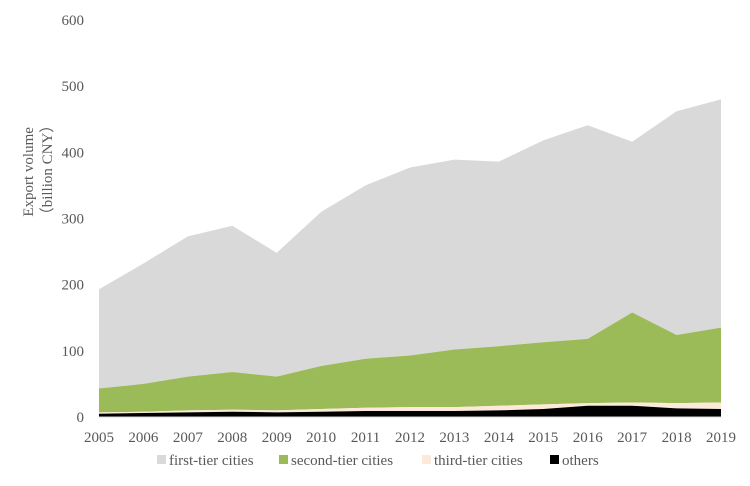 The width and height of the screenshot is (750, 486). Describe the element at coordinates (677, 438) in the screenshot. I see `x-tick-label: 2018` at that location.